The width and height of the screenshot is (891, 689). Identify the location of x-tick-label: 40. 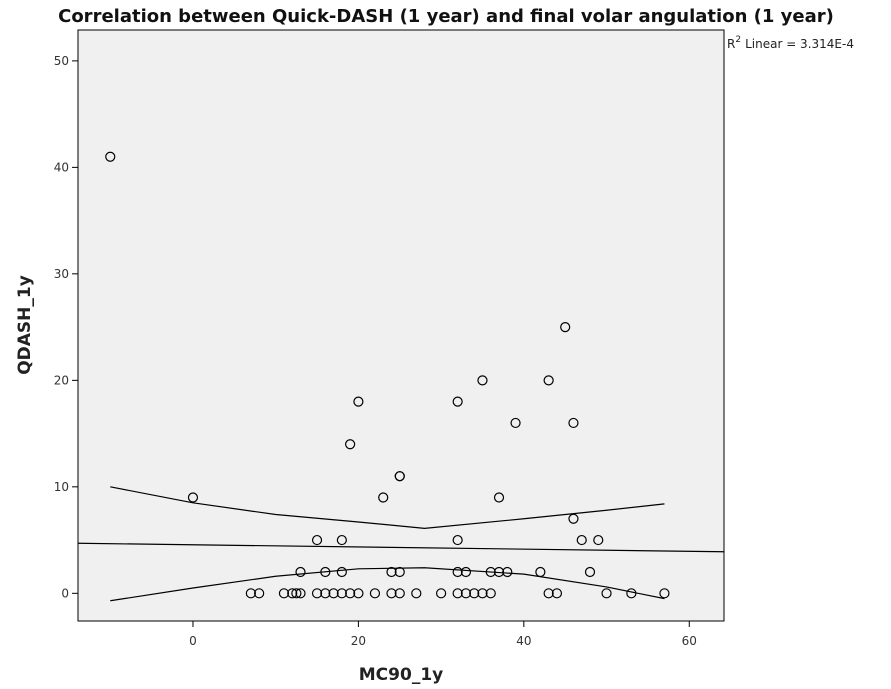
(523, 641).